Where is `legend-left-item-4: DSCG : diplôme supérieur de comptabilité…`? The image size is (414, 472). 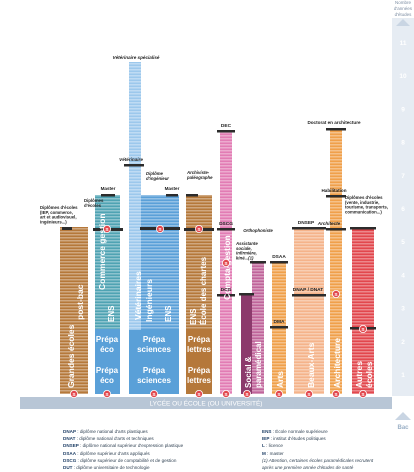
legend-left-item-4: DSCG : diplôme supérieur de comptabilité… is located at coordinates (120, 460).